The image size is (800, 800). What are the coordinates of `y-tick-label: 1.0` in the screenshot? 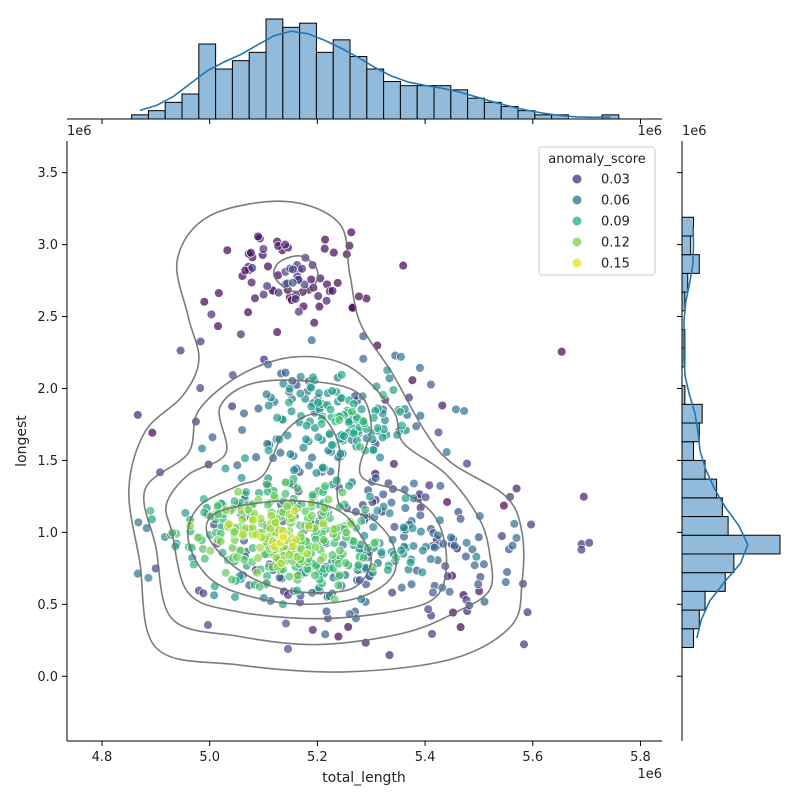 It's located at (47, 533).